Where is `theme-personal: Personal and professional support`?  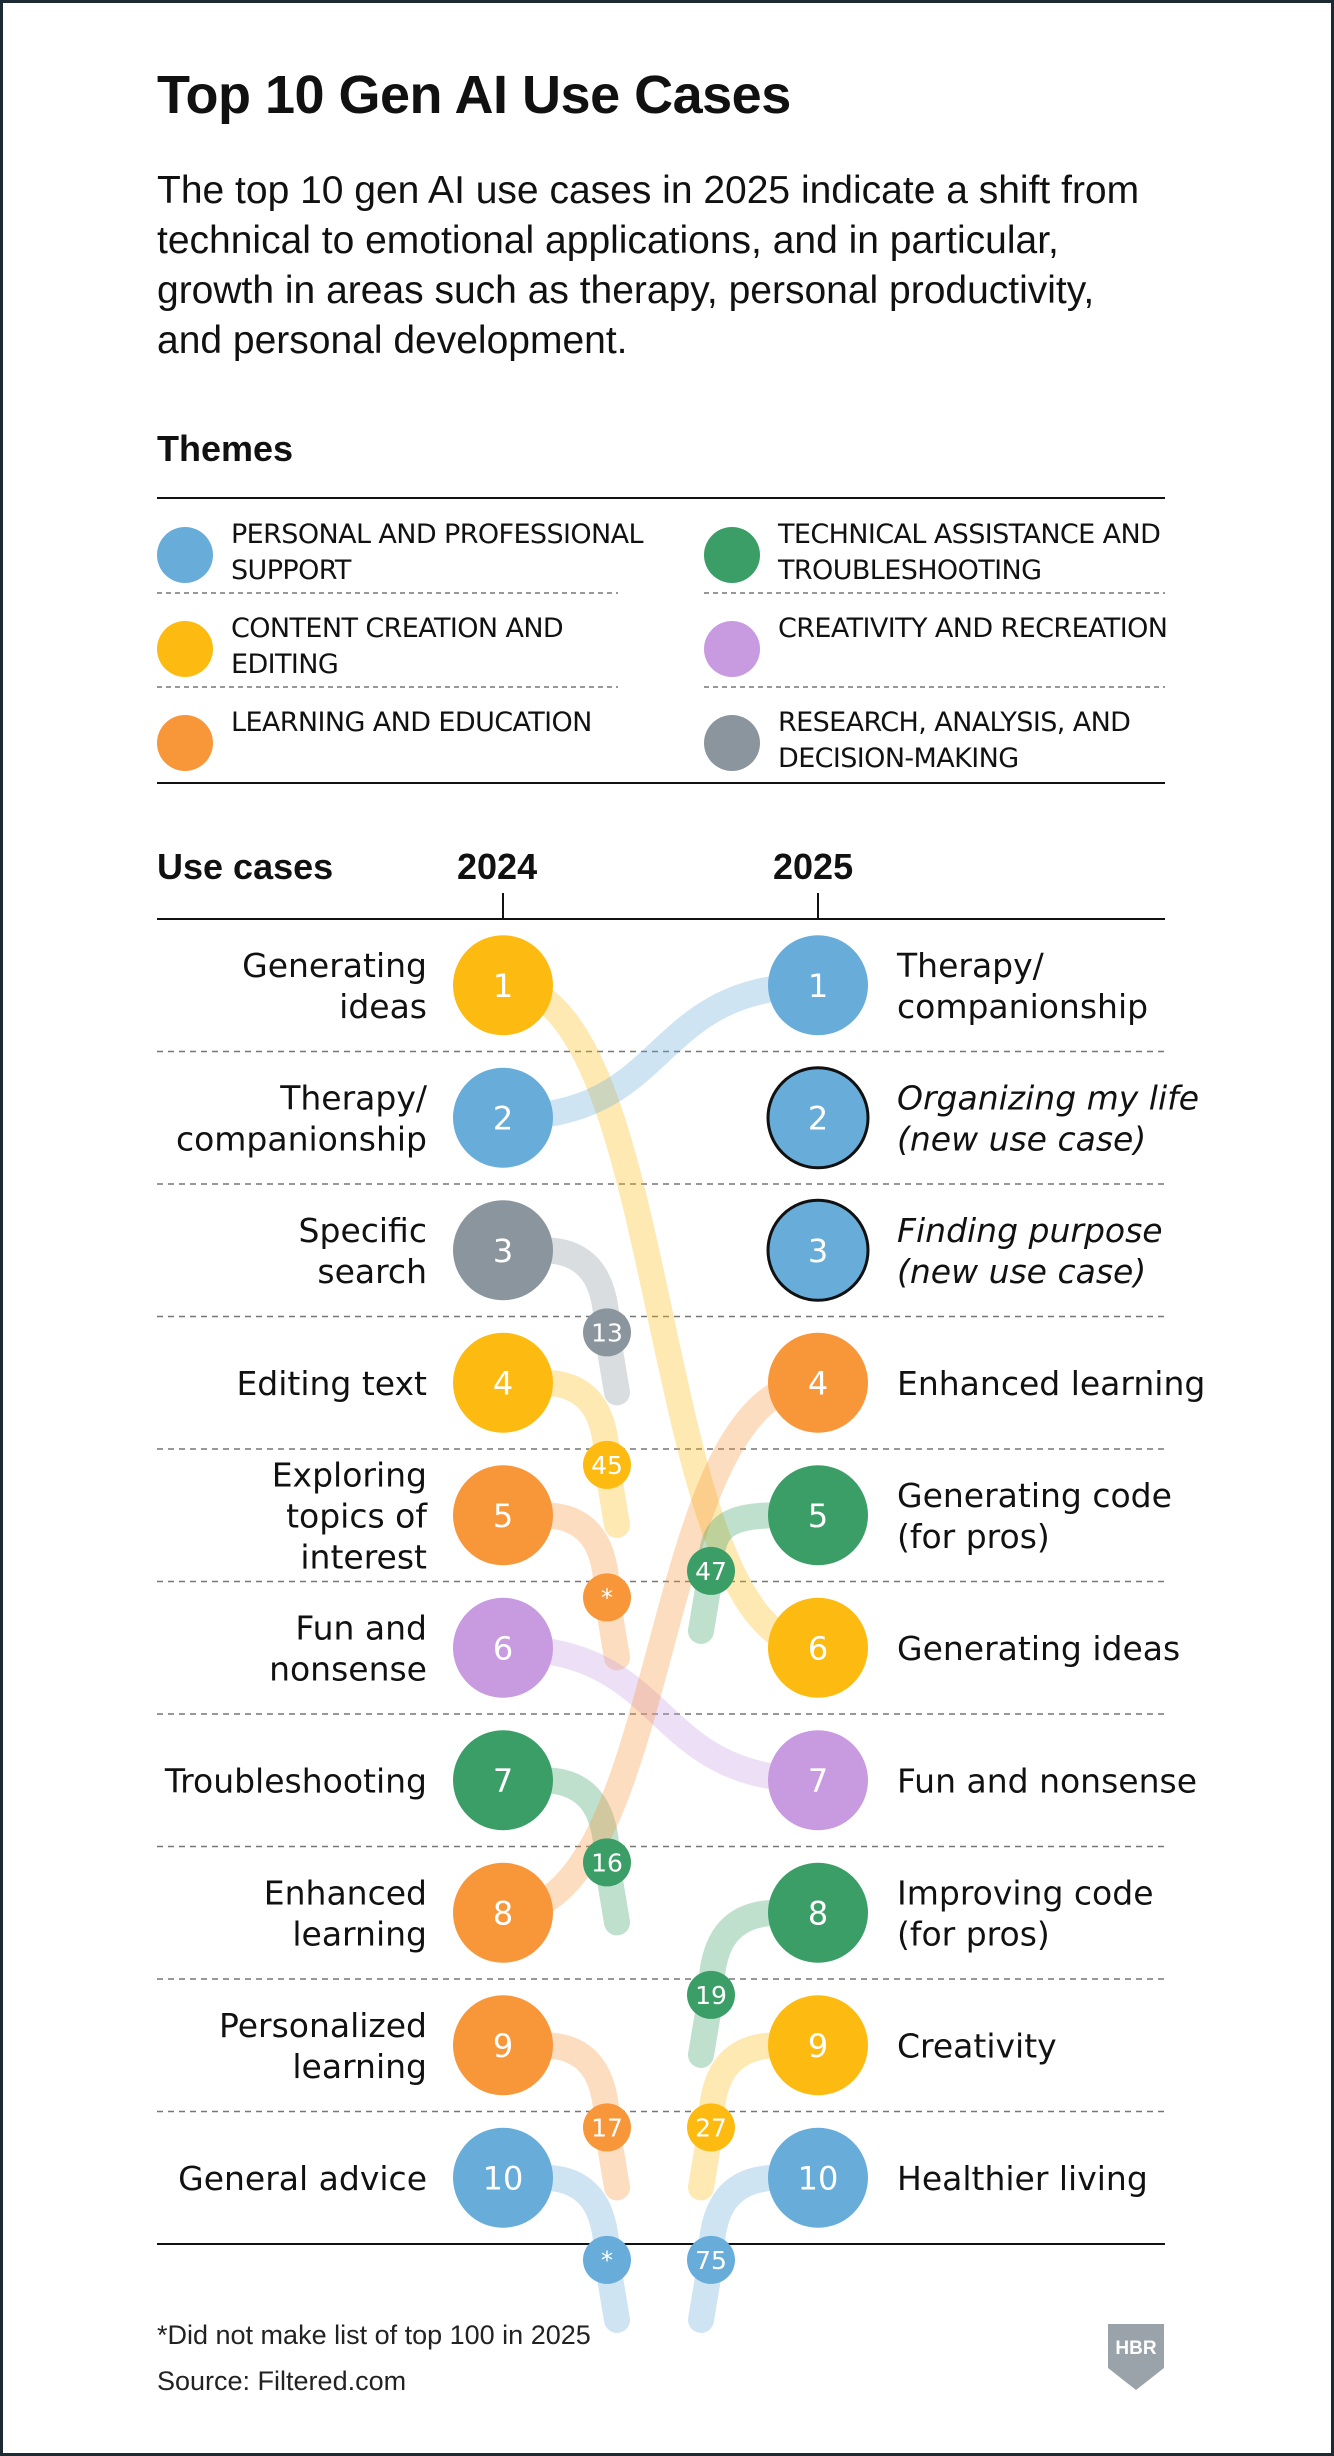
theme-personal: Personal and professional support is located at coordinates (400, 554).